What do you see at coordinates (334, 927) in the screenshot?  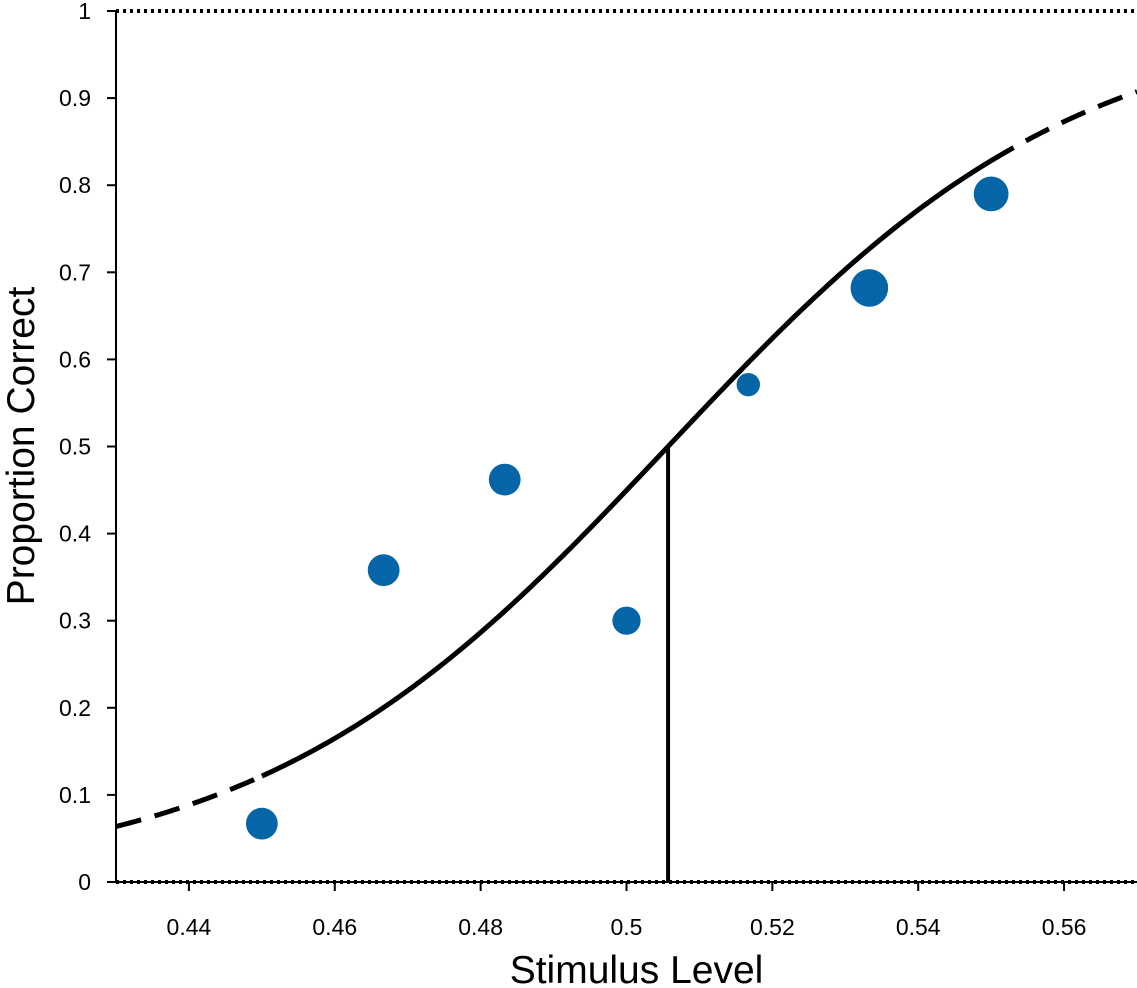 I see `x-tick-label: 0.46` at bounding box center [334, 927].